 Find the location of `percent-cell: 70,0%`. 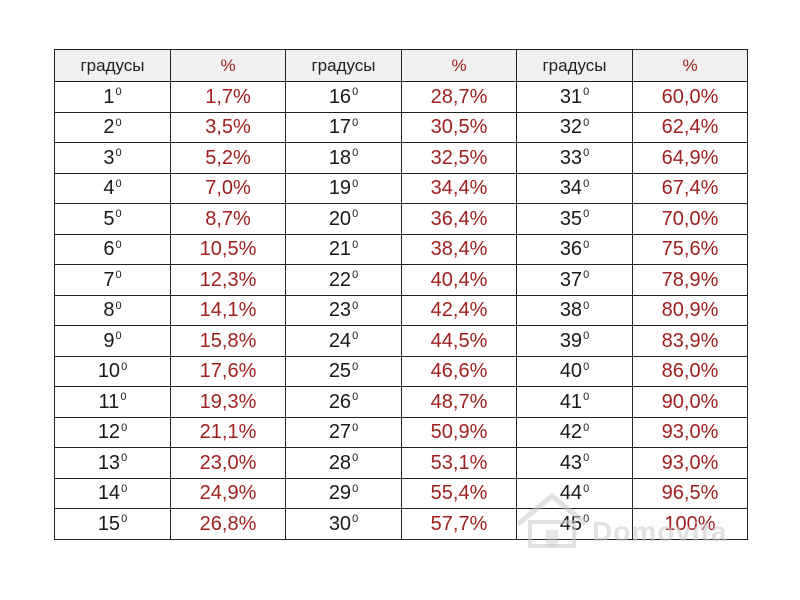

percent-cell: 70,0% is located at coordinates (690, 219).